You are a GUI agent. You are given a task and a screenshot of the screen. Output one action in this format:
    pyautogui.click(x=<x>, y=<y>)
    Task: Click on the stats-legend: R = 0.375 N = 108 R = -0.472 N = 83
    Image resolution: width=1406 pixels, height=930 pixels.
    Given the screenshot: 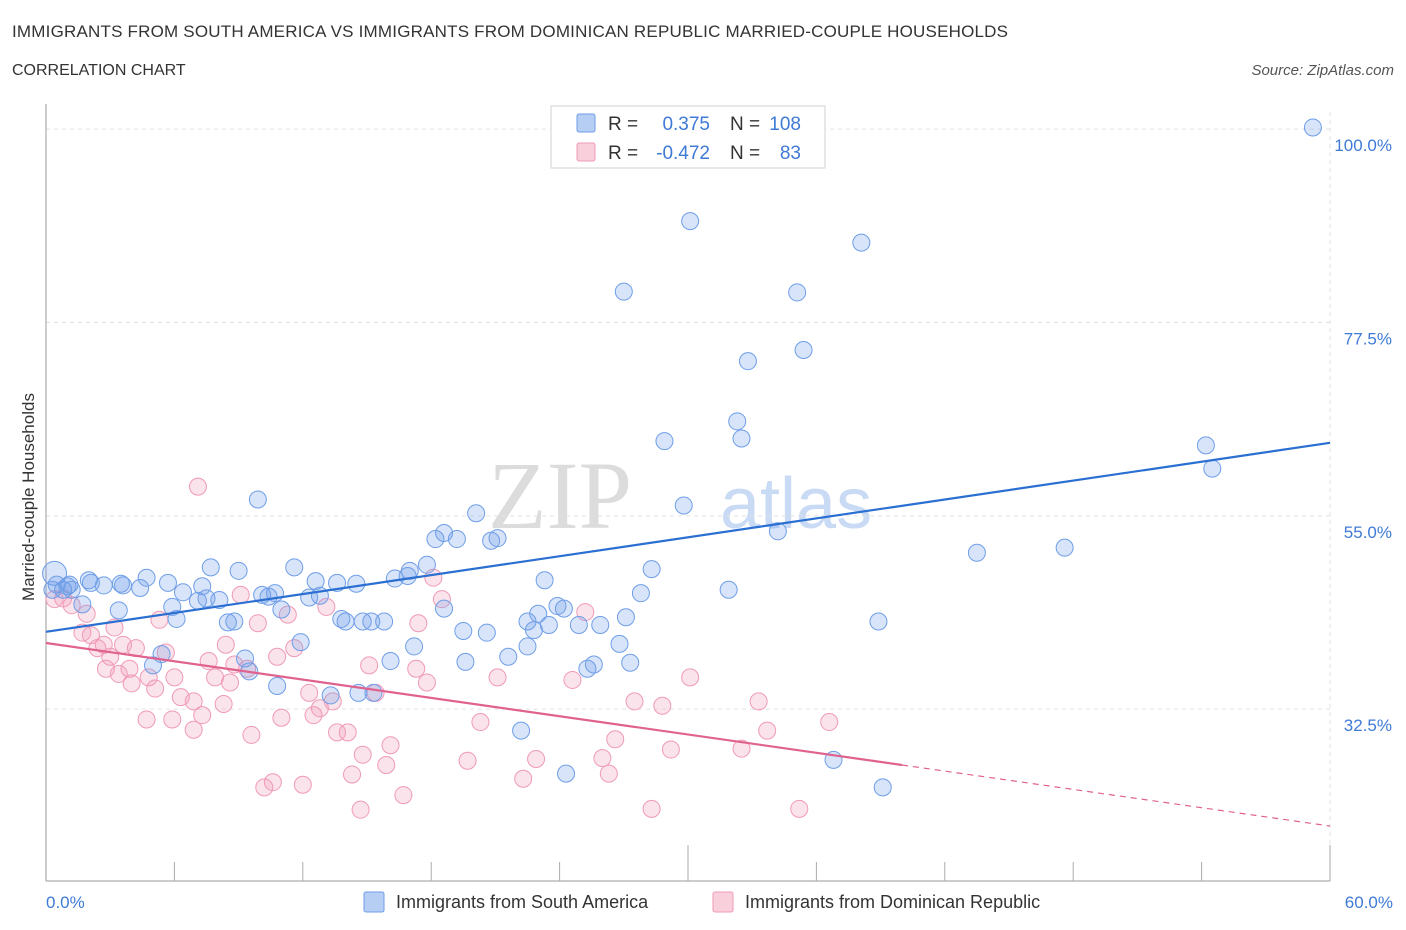 What is the action you would take?
    pyautogui.click(x=688, y=137)
    